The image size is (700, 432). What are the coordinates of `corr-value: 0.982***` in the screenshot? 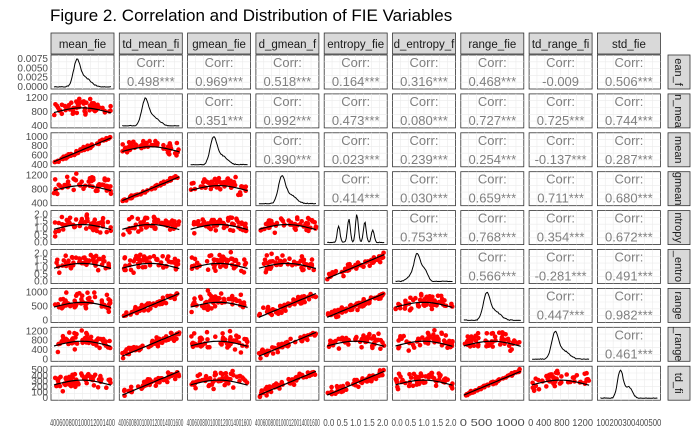 It's located at (629, 314).